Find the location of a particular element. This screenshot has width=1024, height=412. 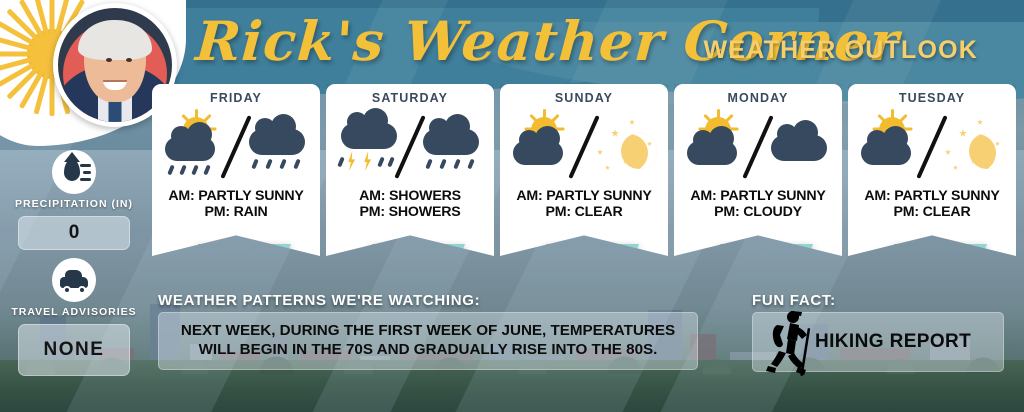

precipitation-label: PRECIPITATION (IN) is located at coordinates (74, 204).